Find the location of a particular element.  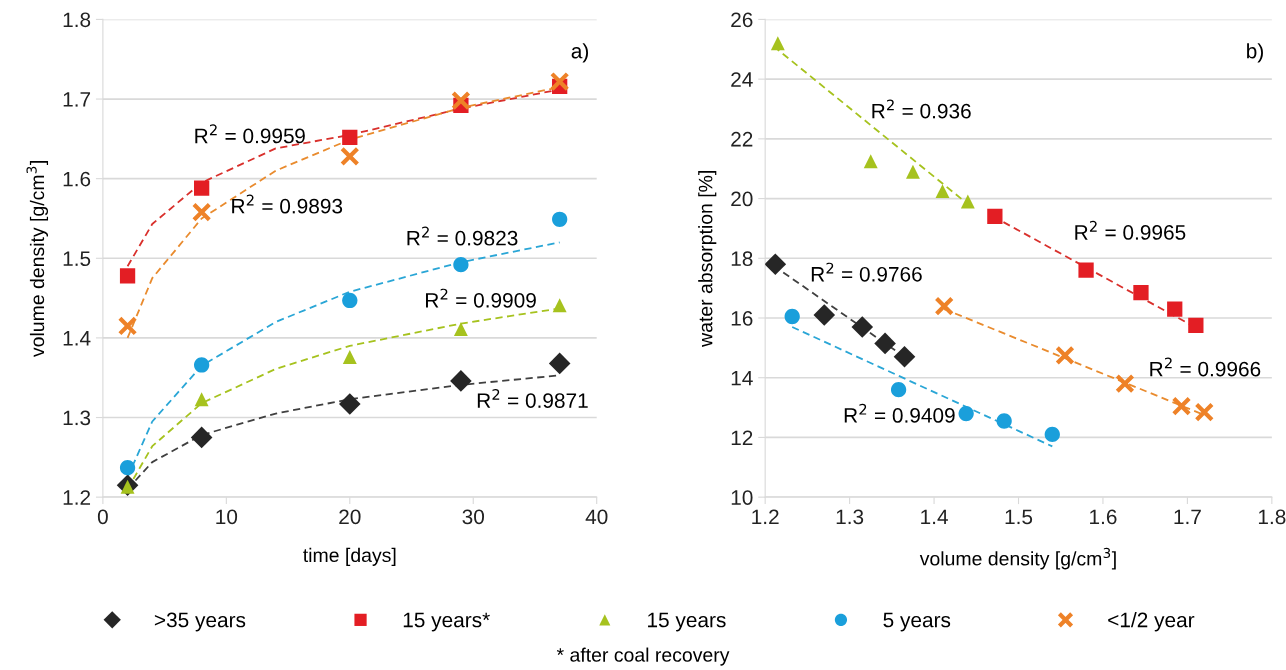

x-axis-title: time [days] is located at coordinates (349, 556).